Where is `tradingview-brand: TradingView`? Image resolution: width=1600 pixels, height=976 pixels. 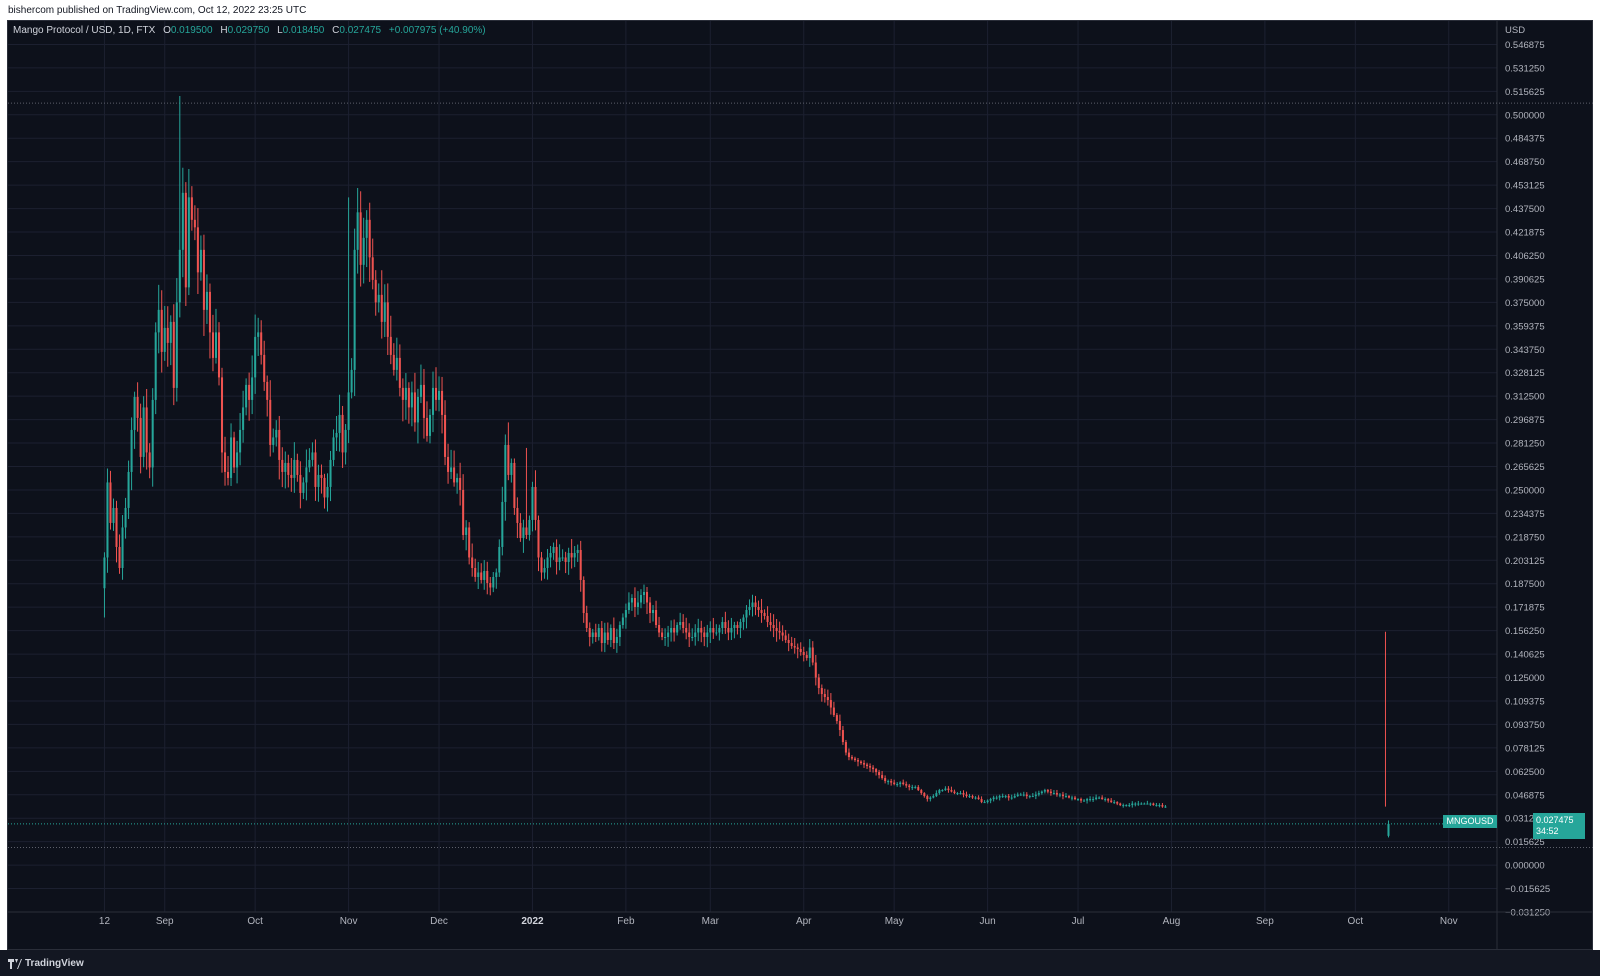 tradingview-brand: TradingView is located at coordinates (46, 963).